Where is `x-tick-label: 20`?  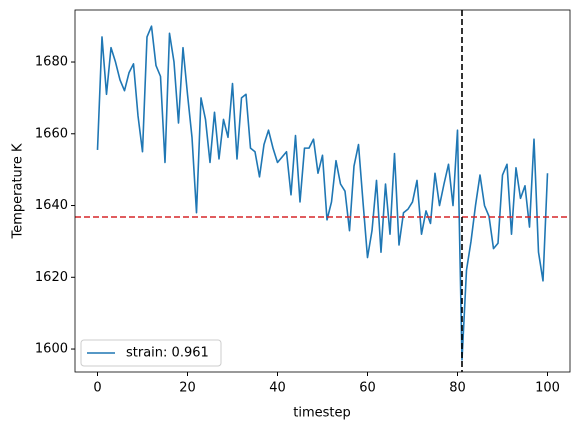 x-tick-label: 20 is located at coordinates (187, 388).